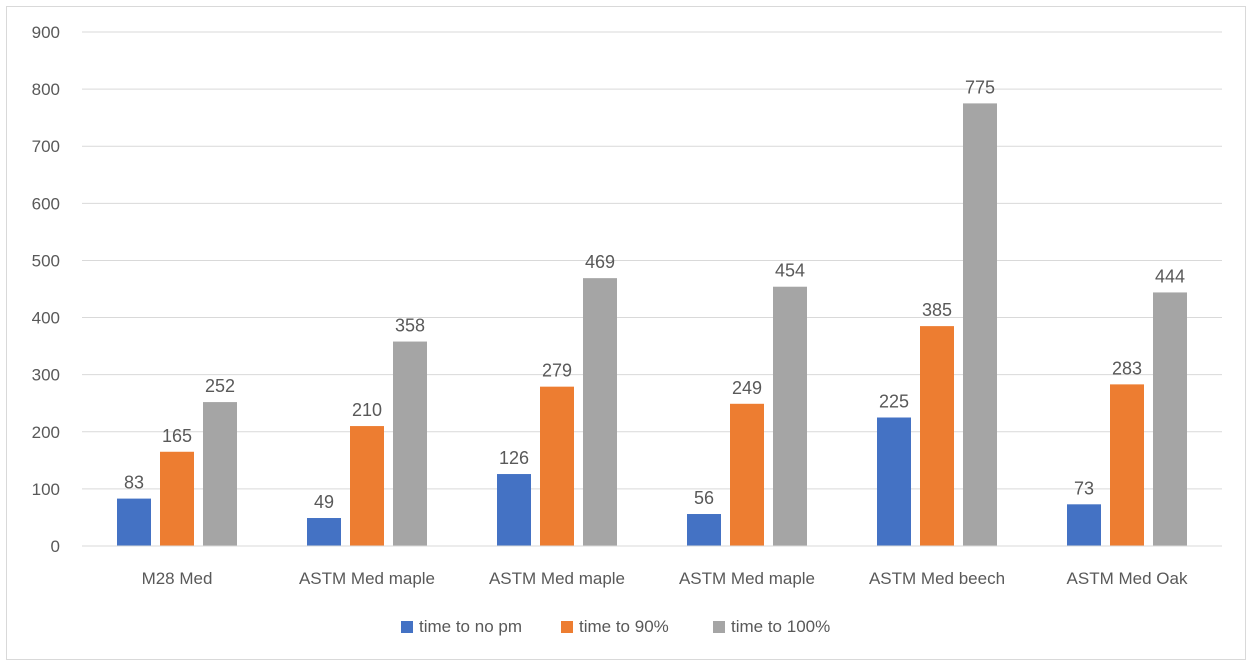 The width and height of the screenshot is (1254, 666). What do you see at coordinates (1170, 276) in the screenshot?
I see `data-label: 444` at bounding box center [1170, 276].